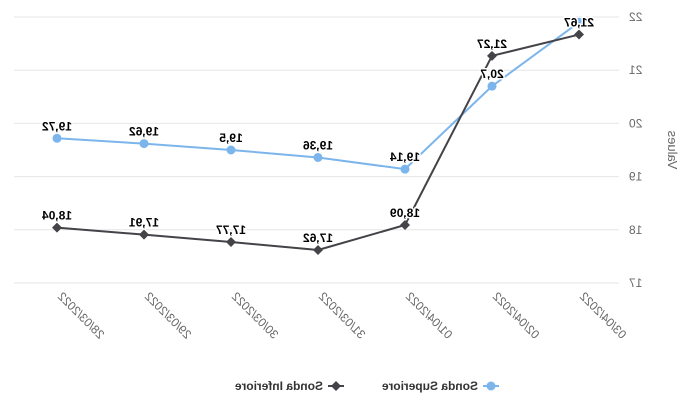 The height and width of the screenshot is (398, 694). What do you see at coordinates (430, 386) in the screenshot?
I see `legend-label: Sonda Superiore` at bounding box center [430, 386].